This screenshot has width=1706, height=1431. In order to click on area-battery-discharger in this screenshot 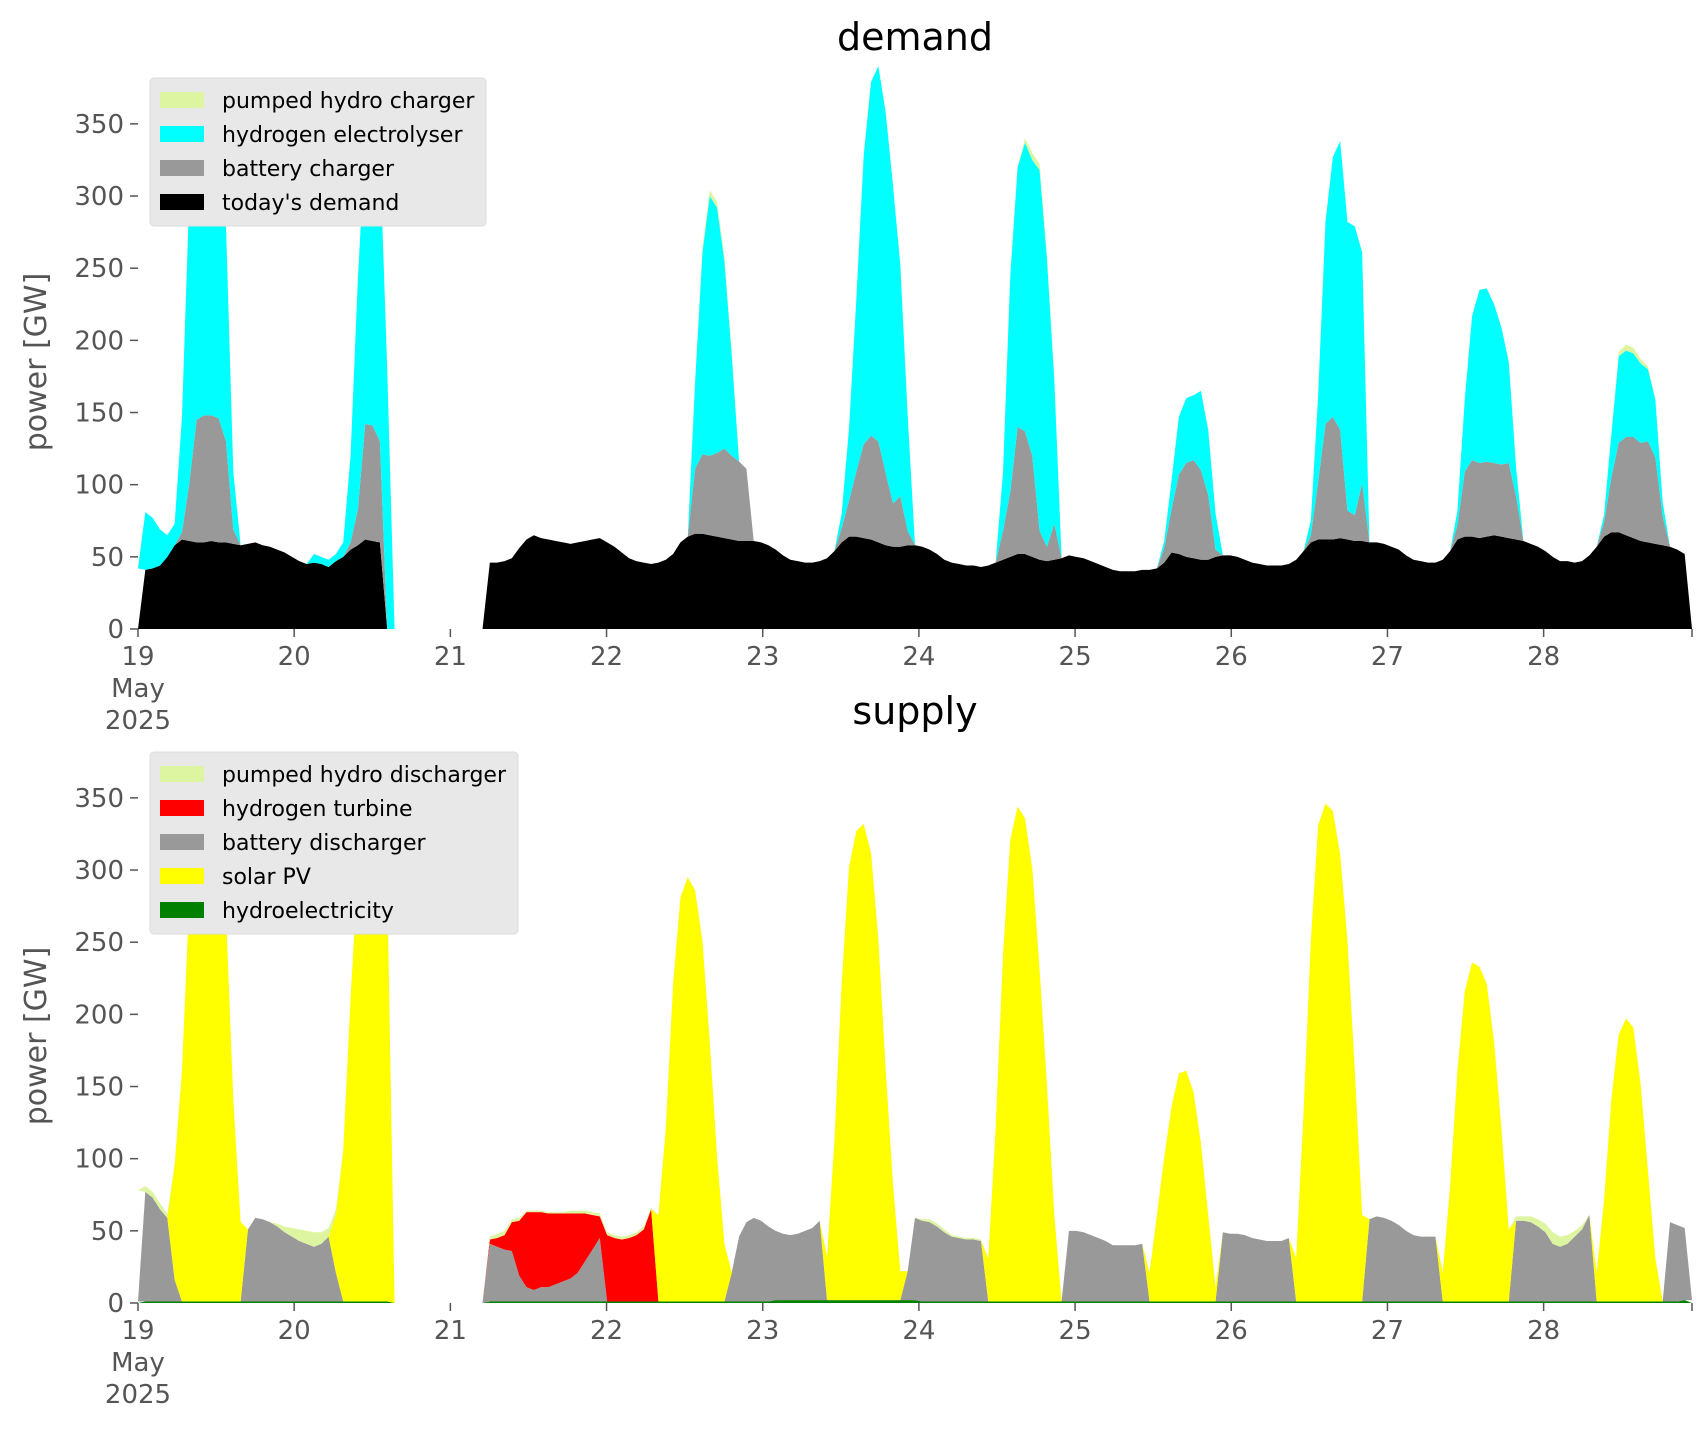, I will do `click(915, 1247)`.